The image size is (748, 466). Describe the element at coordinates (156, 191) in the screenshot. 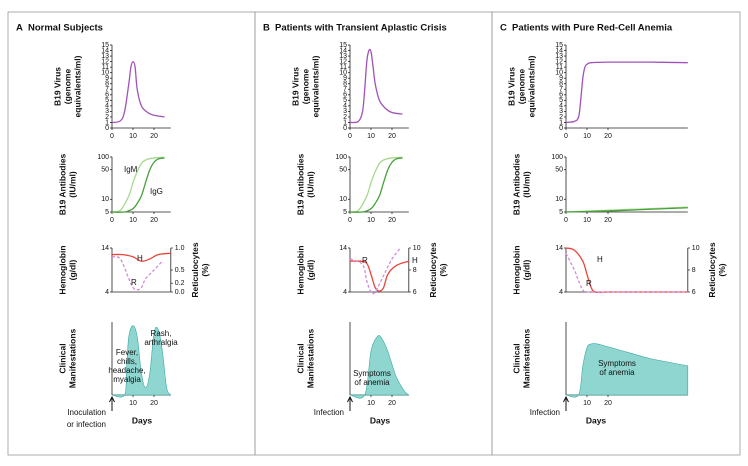

I see `series-label: IgG` at that location.